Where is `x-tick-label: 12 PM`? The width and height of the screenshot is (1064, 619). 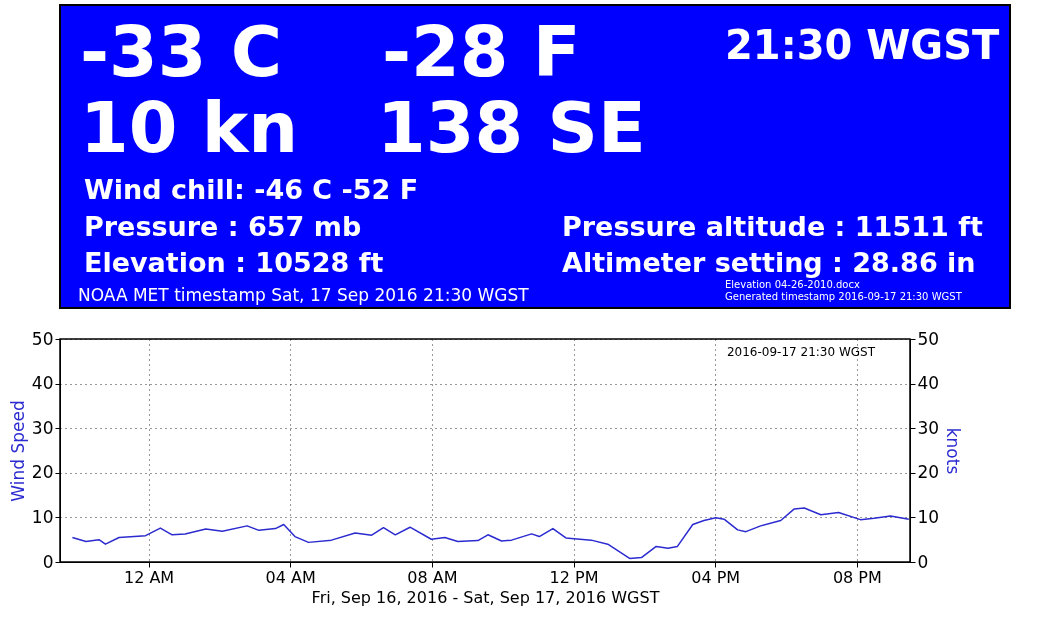 x-tick-label: 12 PM is located at coordinates (574, 577).